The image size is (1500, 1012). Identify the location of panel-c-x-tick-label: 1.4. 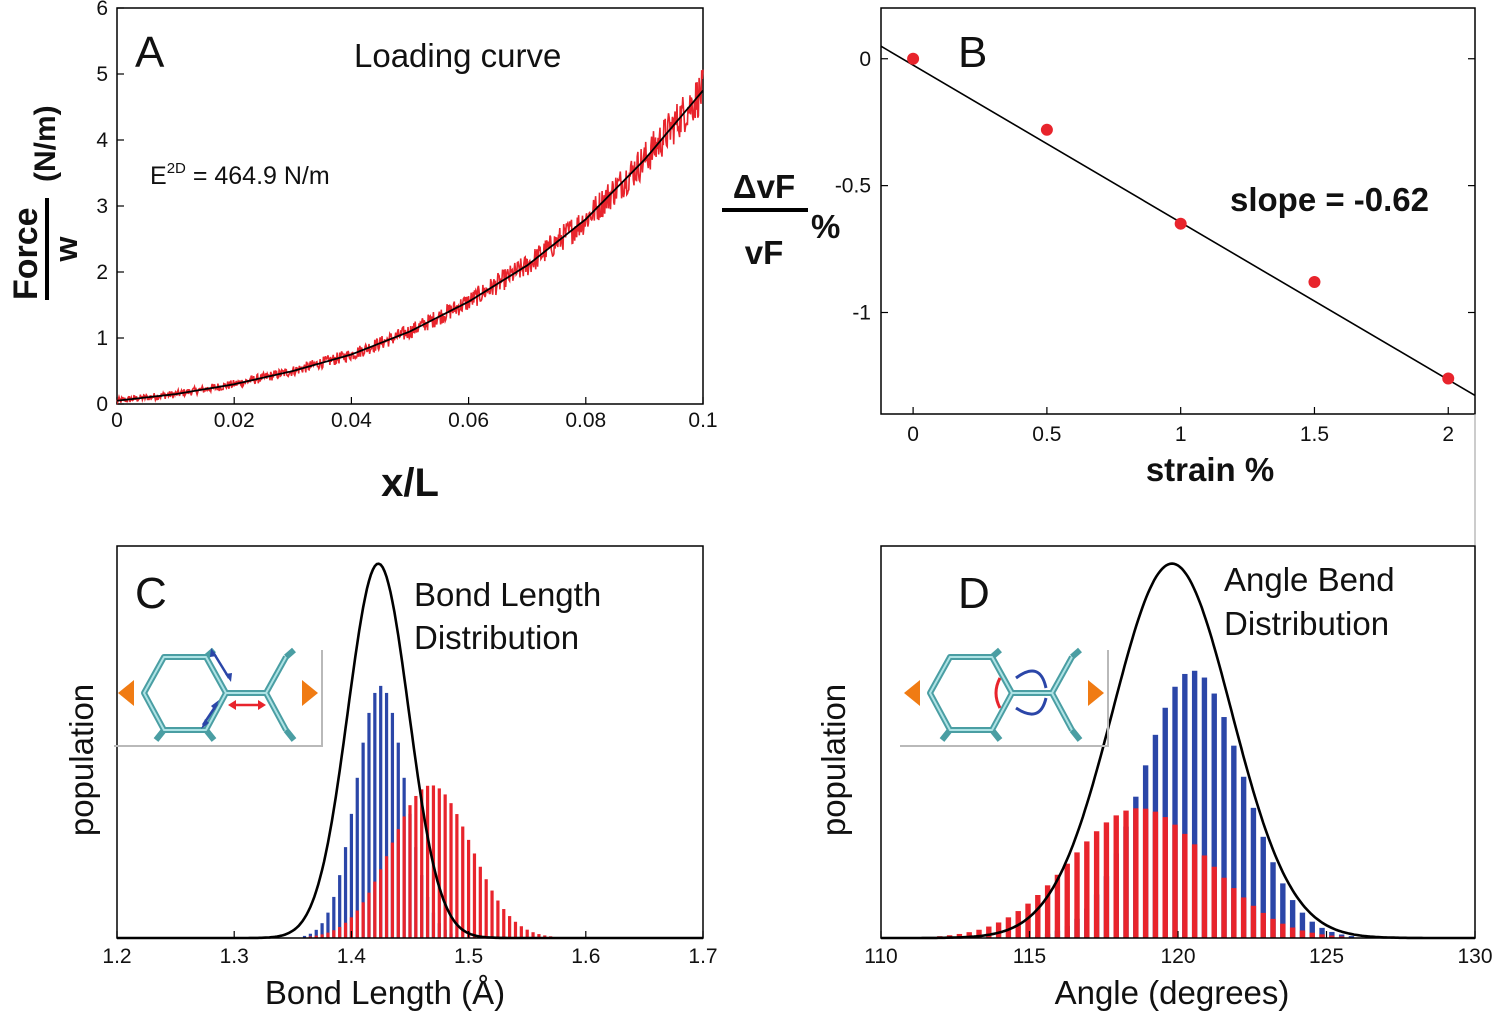
(352, 956).